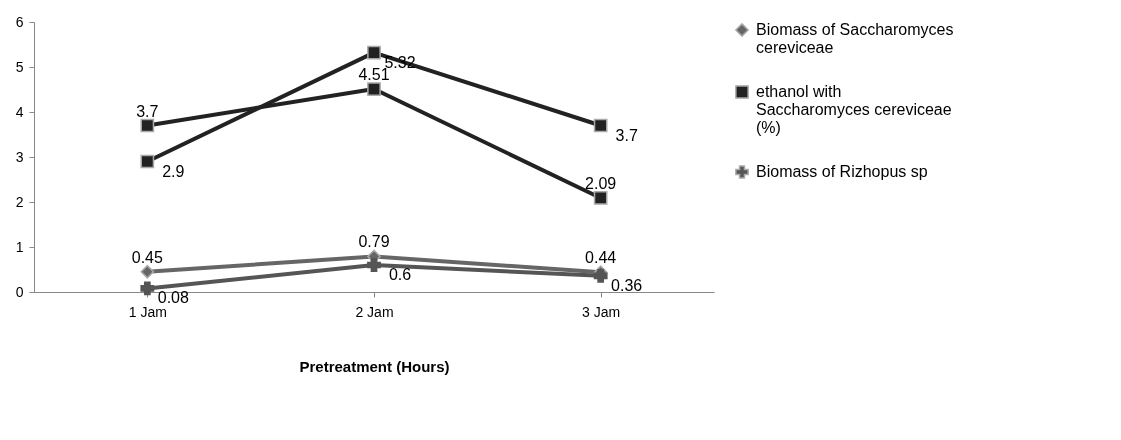 This screenshot has width=1121, height=440. I want to click on y-tick-label: 5, so click(19, 66).